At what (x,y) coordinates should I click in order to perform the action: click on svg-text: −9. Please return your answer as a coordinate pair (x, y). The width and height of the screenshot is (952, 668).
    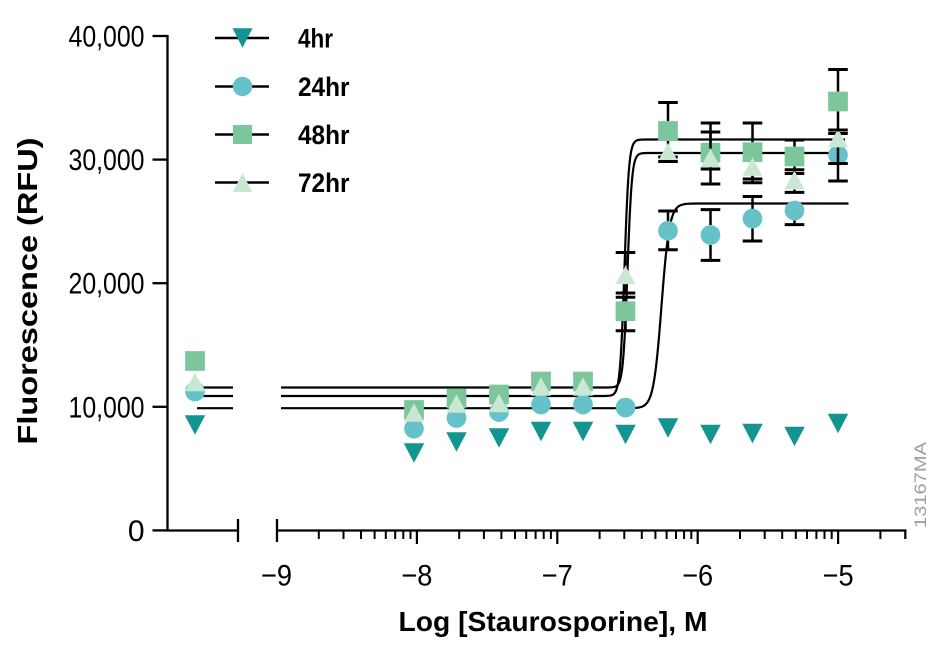
    Looking at the image, I should click on (276, 576).